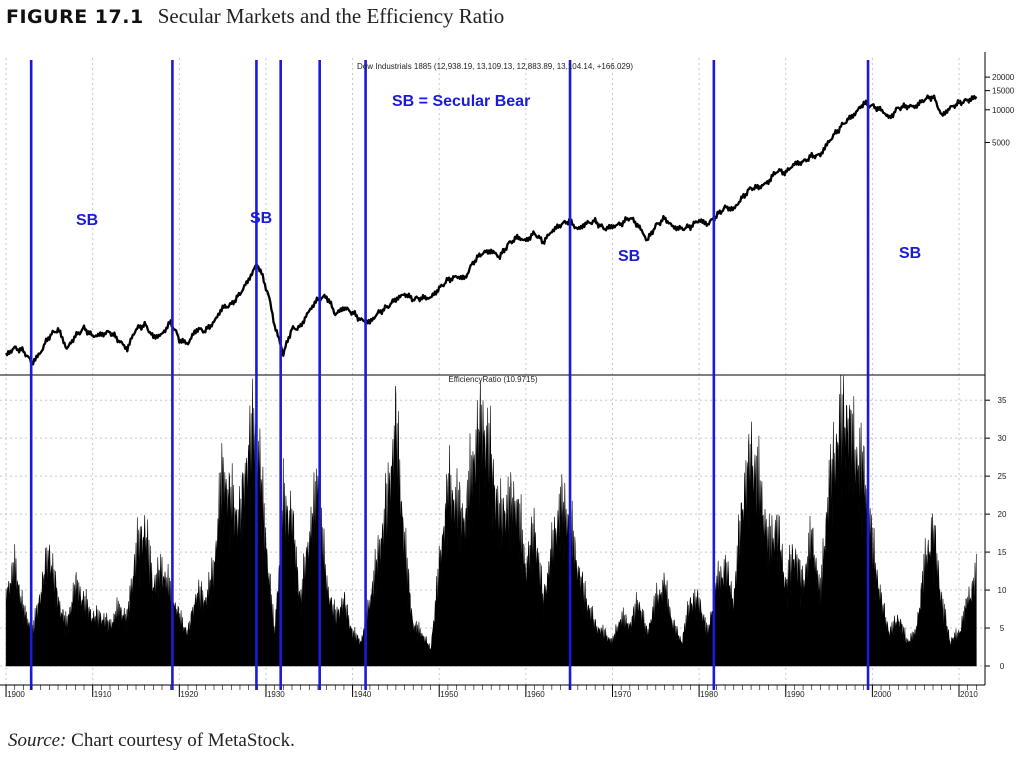 The height and width of the screenshot is (763, 1024). Describe the element at coordinates (882, 694) in the screenshot. I see `x-tick-label: 2000` at that location.